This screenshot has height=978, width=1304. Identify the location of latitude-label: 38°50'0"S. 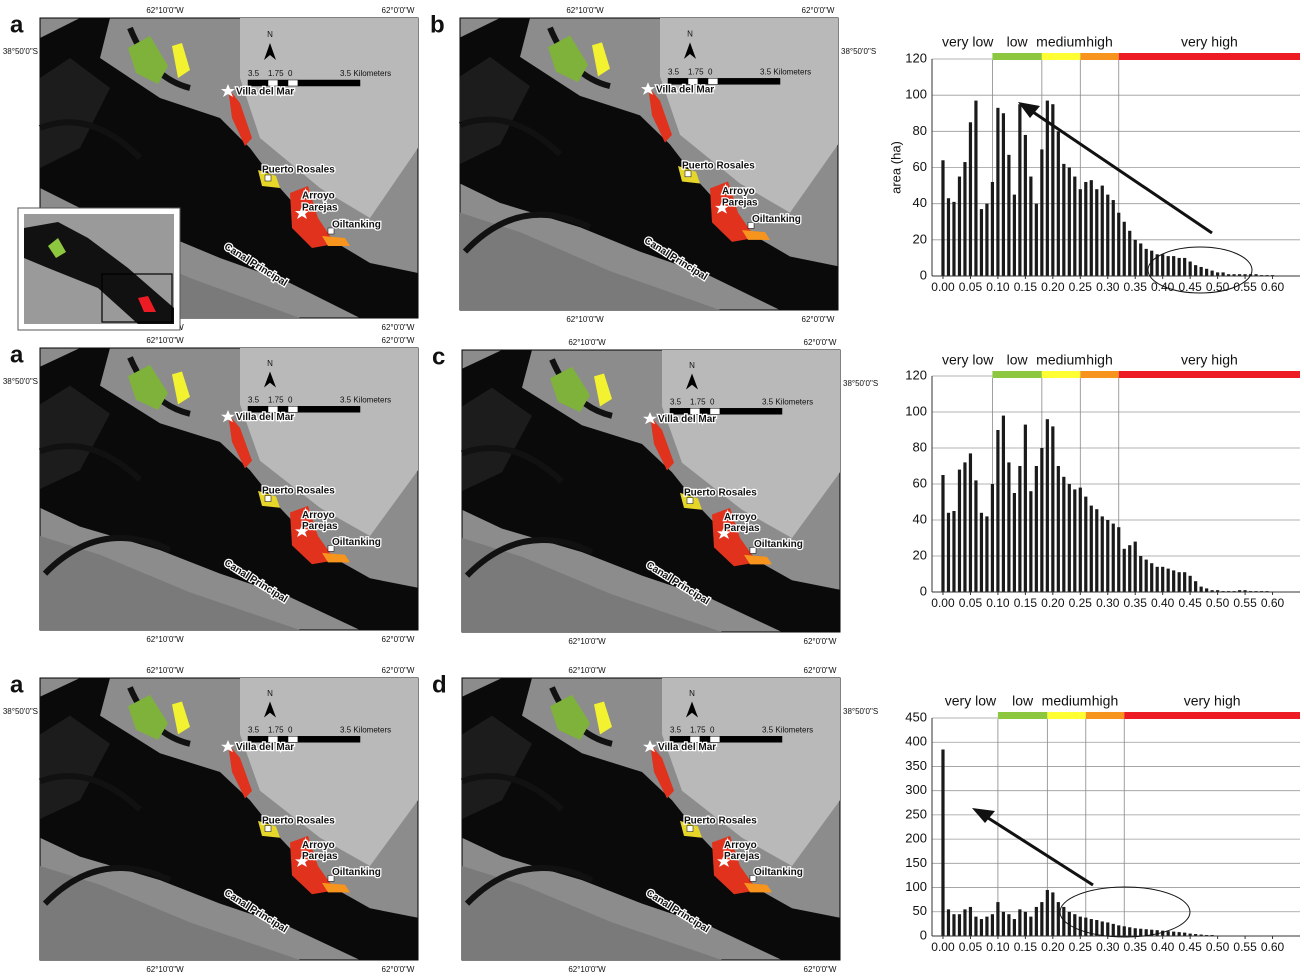
(20, 711).